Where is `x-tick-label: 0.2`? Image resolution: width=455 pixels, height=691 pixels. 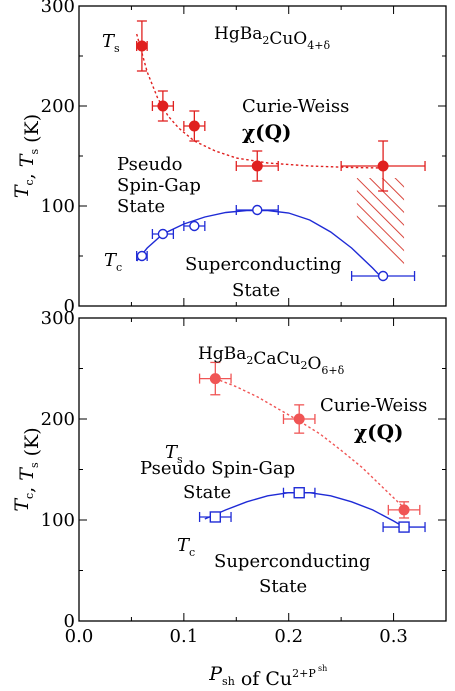
x-tick-label: 0.2 is located at coordinates (288, 636).